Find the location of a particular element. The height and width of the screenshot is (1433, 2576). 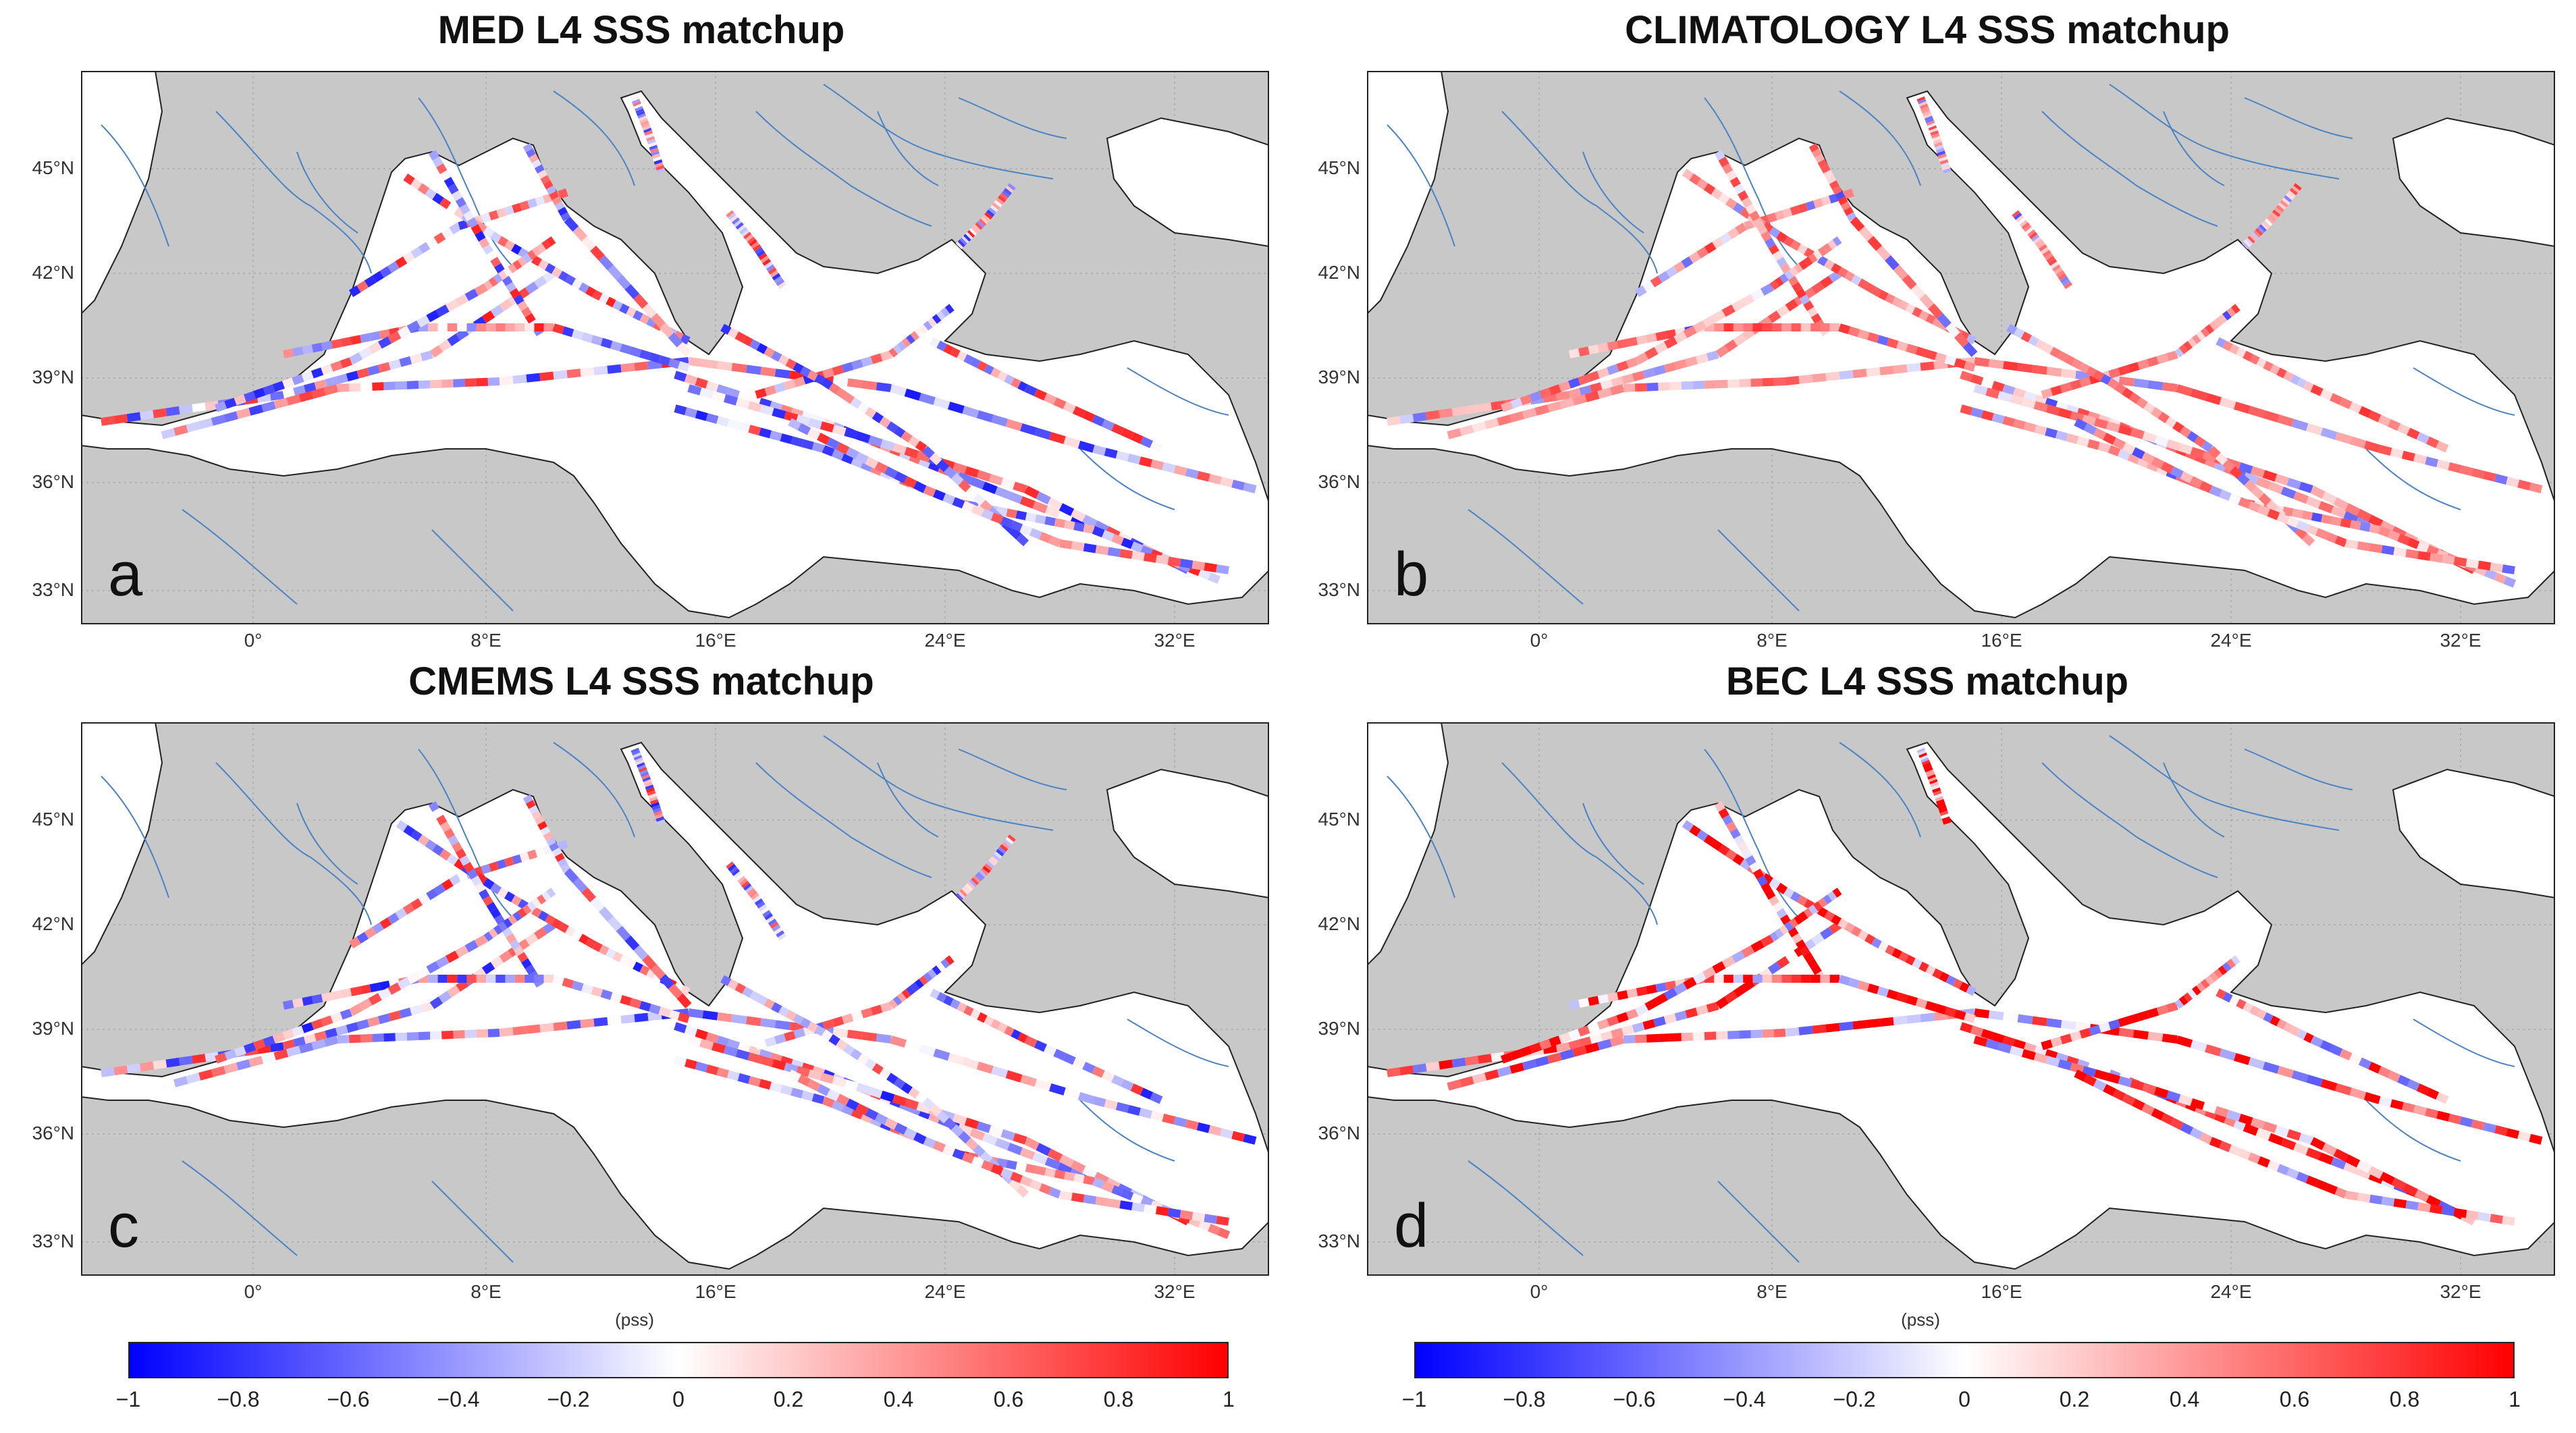

latitude-label: 45°N is located at coordinates (53, 167).